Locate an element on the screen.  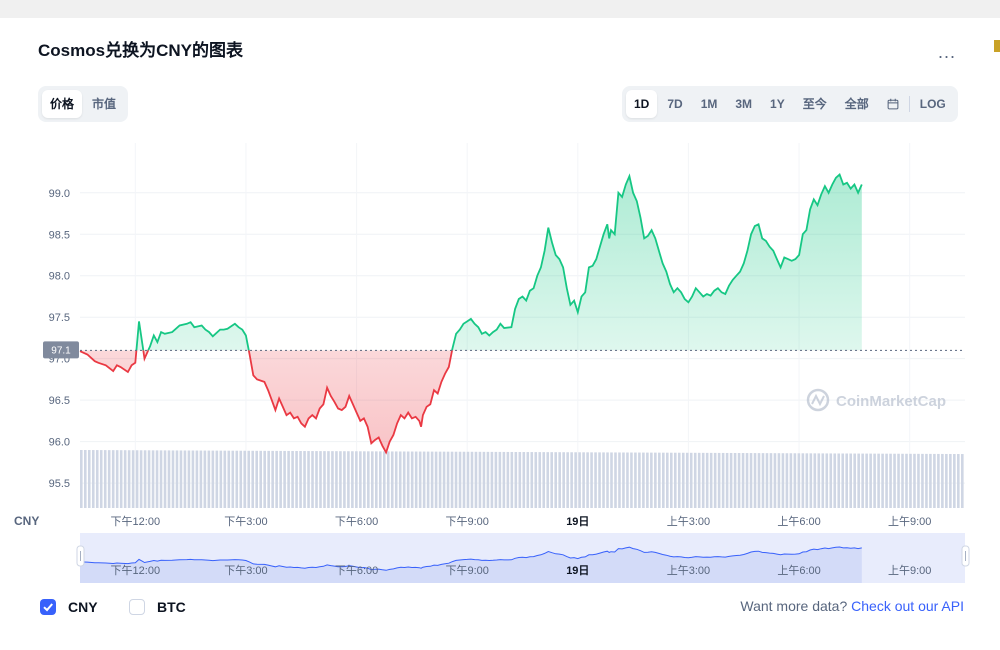
range-tab-1M: 1M is located at coordinates (709, 104).